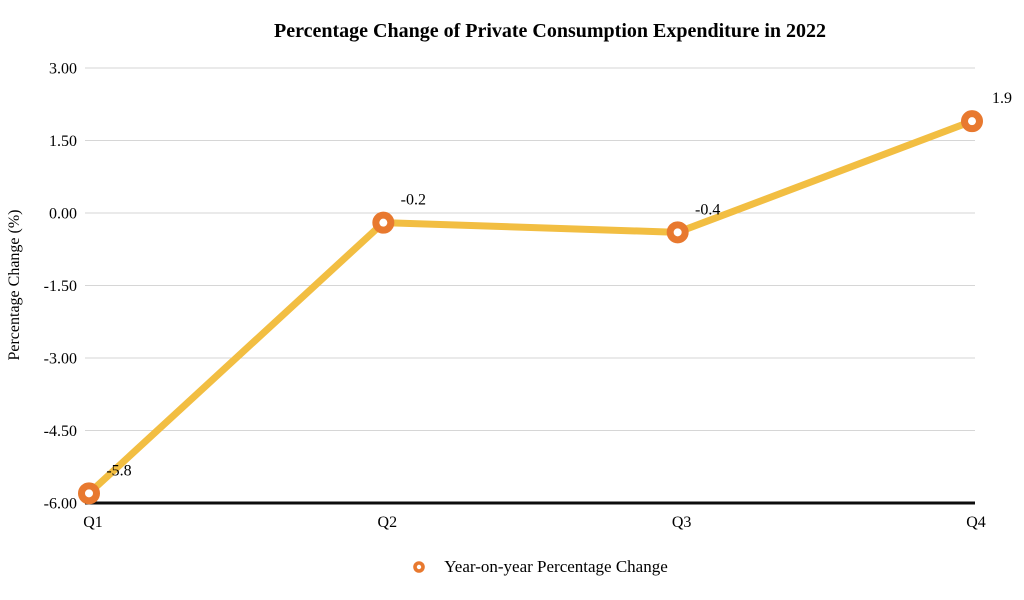 The width and height of the screenshot is (1024, 600). What do you see at coordinates (60, 286) in the screenshot?
I see `y-tick-label: -1.50` at bounding box center [60, 286].